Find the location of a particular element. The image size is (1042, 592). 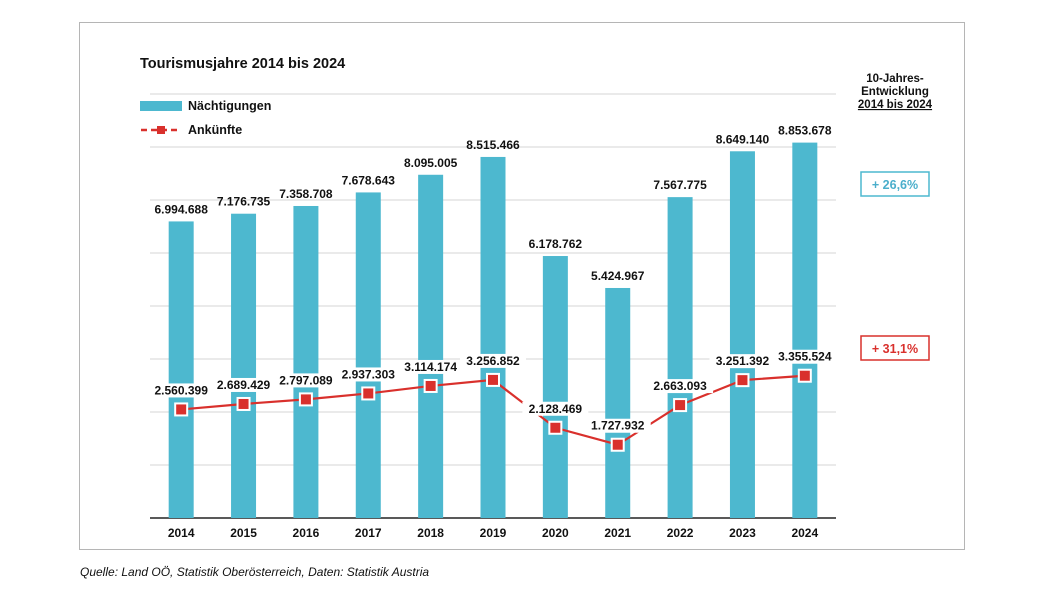

data-label-naechtigungen: 8.515.466 is located at coordinates (493, 145).